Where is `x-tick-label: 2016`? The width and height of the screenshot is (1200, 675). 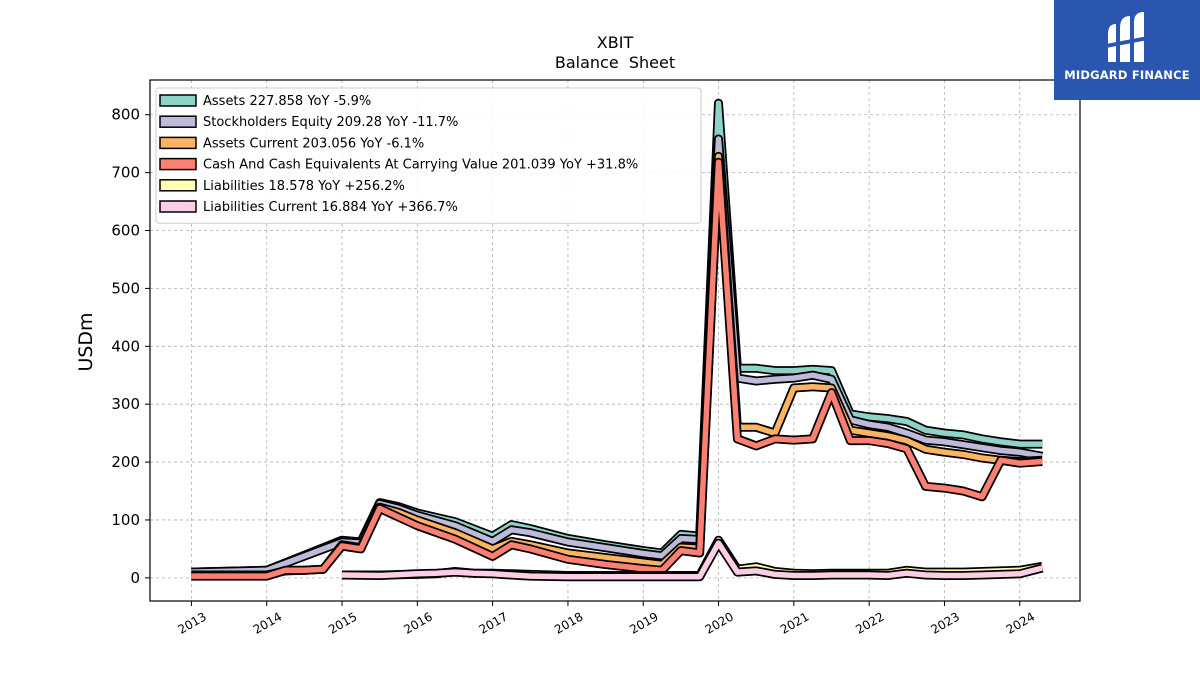
x-tick-label: 2016 is located at coordinates (417, 622).